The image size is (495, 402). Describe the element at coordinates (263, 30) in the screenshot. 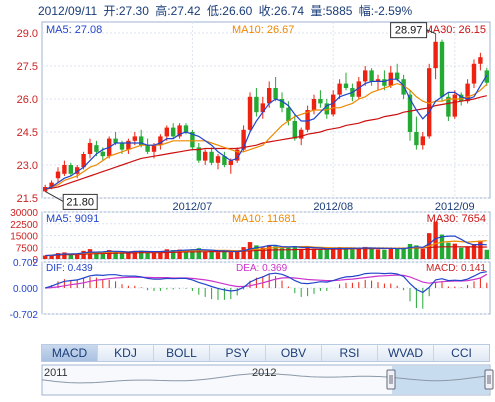

I see `price-ma10-label: MA10: 26.67` at that location.